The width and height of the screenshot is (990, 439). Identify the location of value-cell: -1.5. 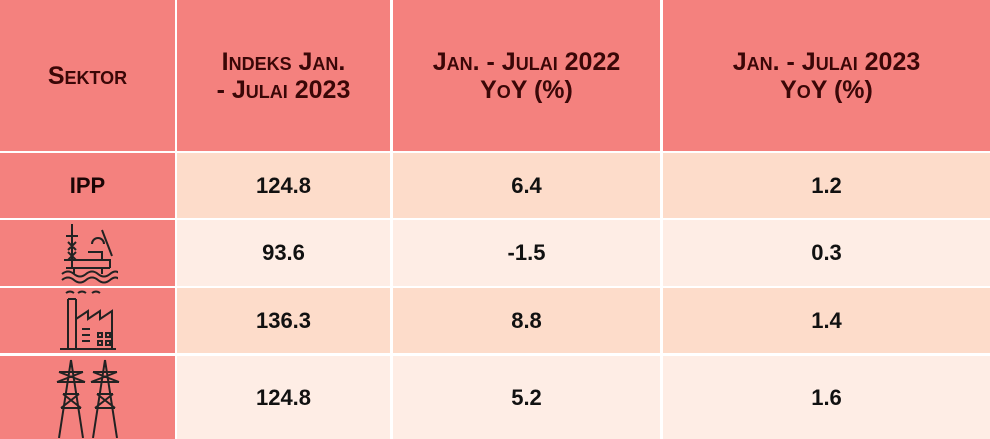
(526, 253).